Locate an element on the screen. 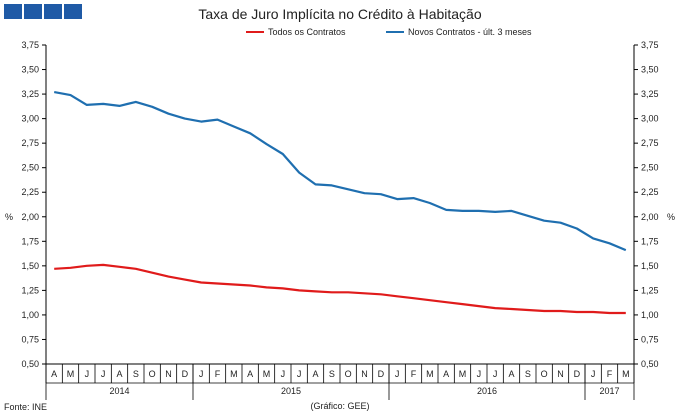 The image size is (680, 418). legend-swatch-todos is located at coordinates (255, 32).